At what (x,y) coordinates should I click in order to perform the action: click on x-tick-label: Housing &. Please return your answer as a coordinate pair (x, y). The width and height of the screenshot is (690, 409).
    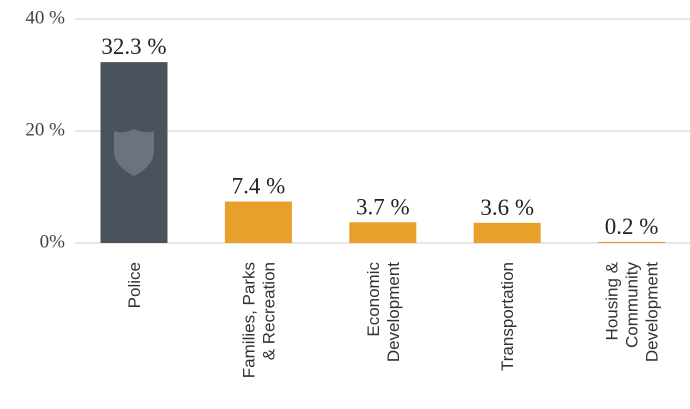
    Looking at the image, I should click on (612, 300).